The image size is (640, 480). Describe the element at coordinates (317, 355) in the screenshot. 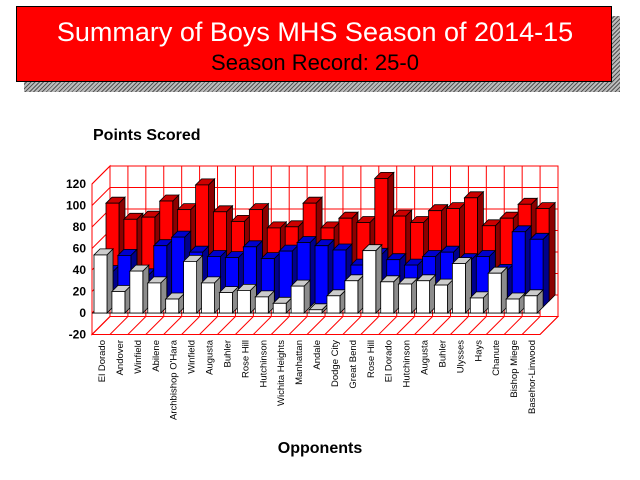

I see `x-tick-label: Andale` at that location.